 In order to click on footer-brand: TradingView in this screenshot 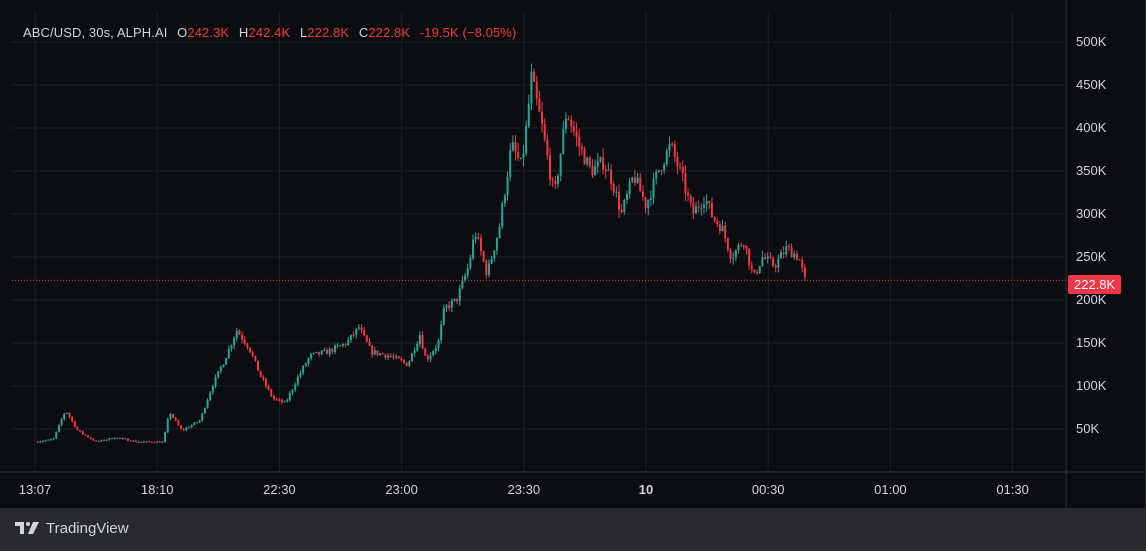, I will do `click(71, 528)`.